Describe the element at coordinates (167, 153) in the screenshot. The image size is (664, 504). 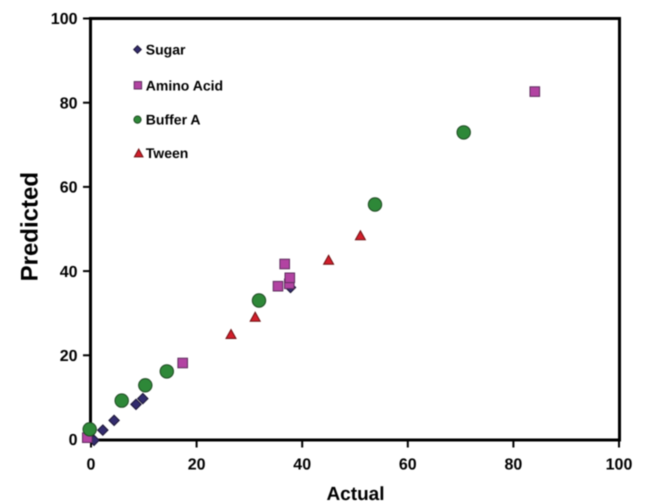
I see `svg-text: Tween` at that location.